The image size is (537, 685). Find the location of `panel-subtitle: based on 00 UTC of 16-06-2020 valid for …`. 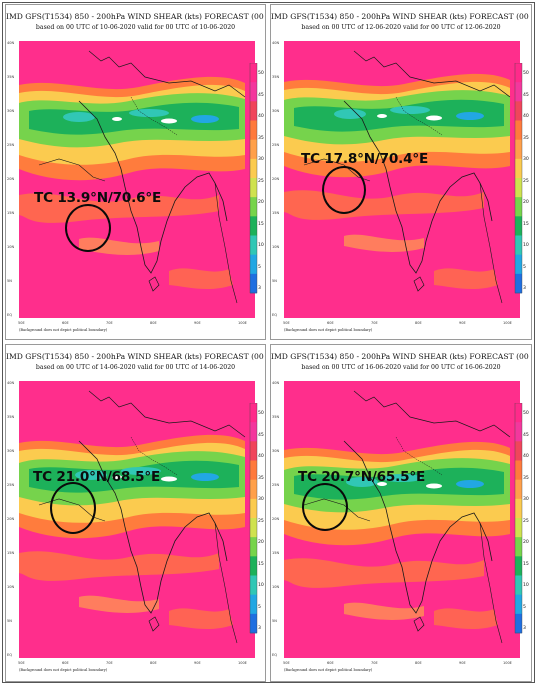

panel-subtitle: based on 00 UTC of 16-06-2020 valid for … is located at coordinates (401, 367).